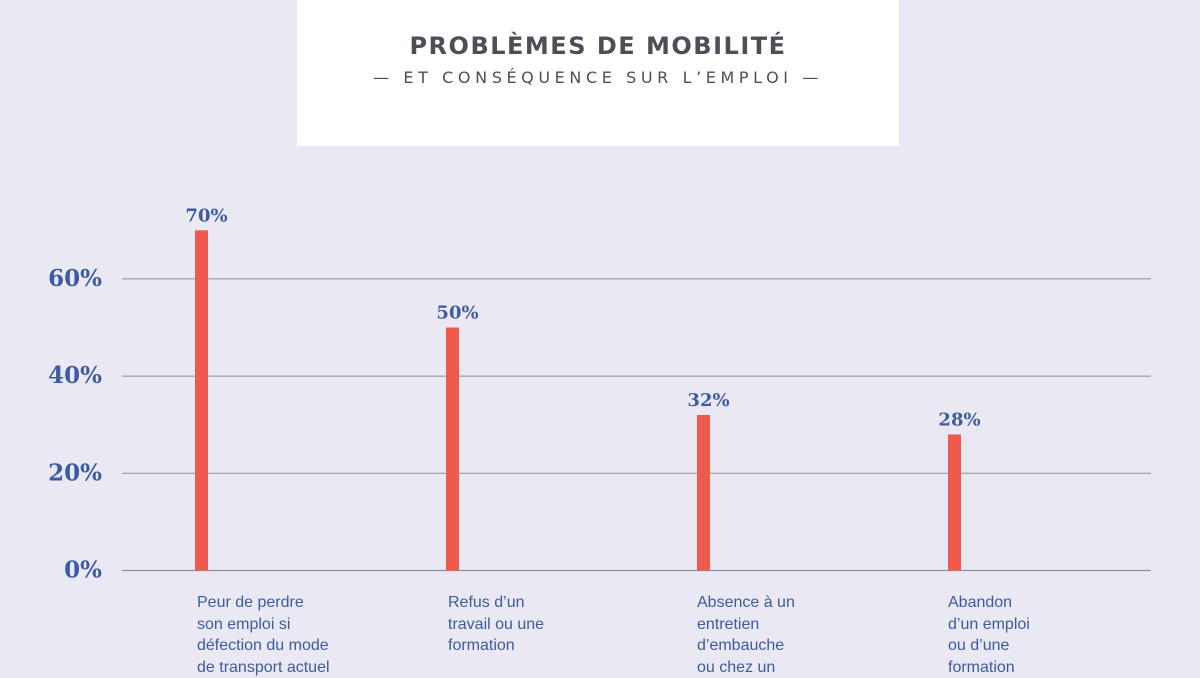 The width and height of the screenshot is (1200, 678). Describe the element at coordinates (75, 472) in the screenshot. I see `y-tick-label: 20%` at that location.